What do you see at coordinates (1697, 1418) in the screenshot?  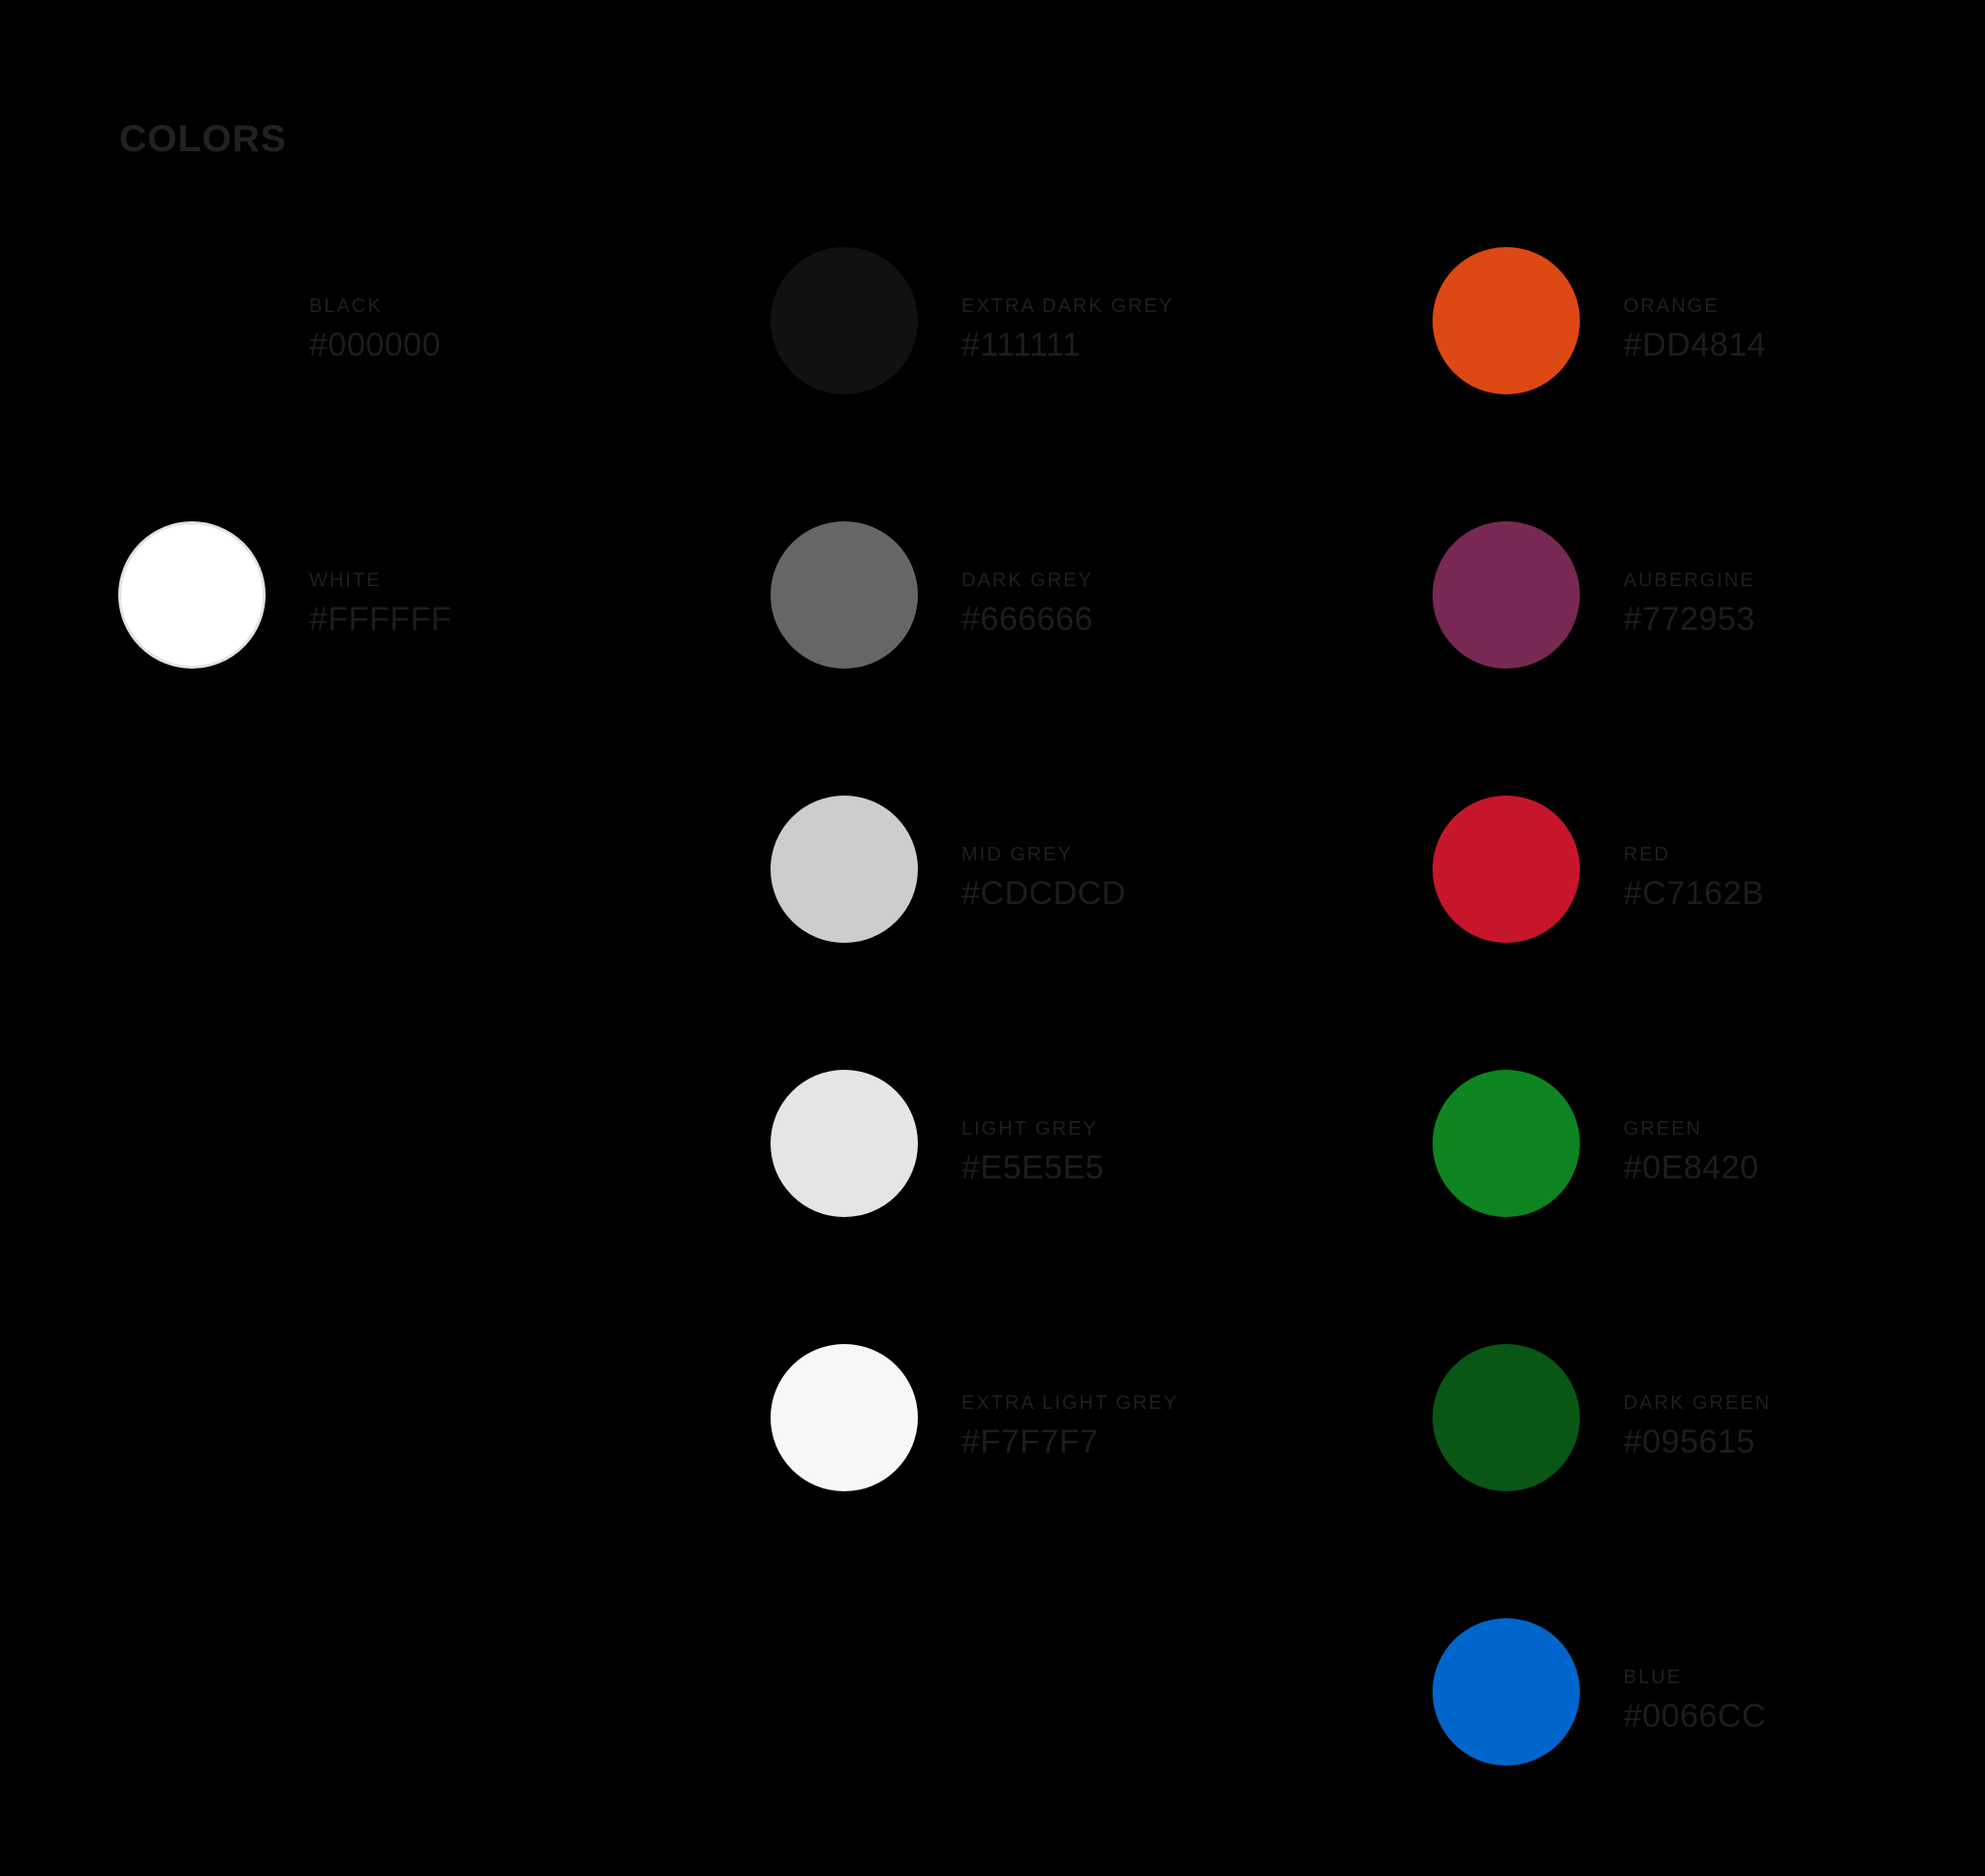 I see `swatch-labels: DARK GREEN #095615` at bounding box center [1697, 1418].